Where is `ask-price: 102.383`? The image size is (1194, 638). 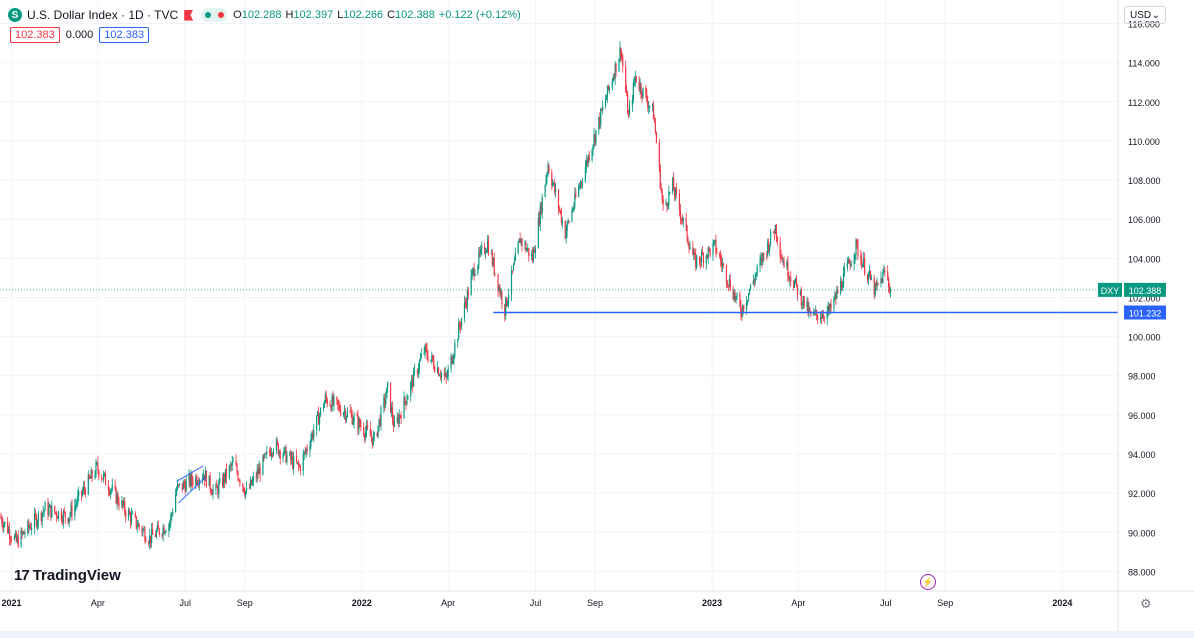 ask-price: 102.383 is located at coordinates (124, 35).